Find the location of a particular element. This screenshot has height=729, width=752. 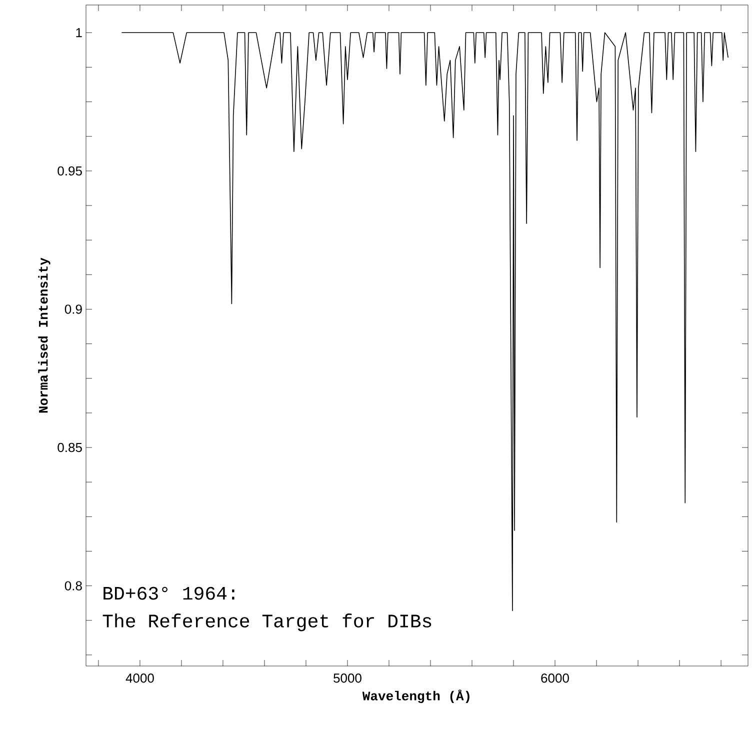

y-tick-label: 0.95 is located at coordinates (70, 171).